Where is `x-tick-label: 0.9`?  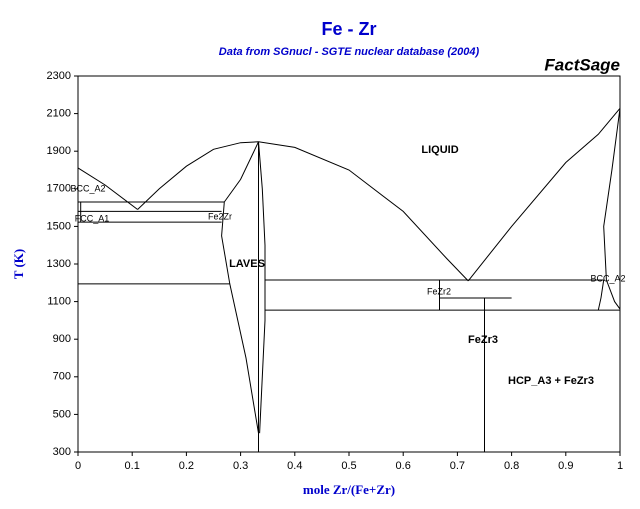 x-tick-label: 0.9 is located at coordinates (565, 466).